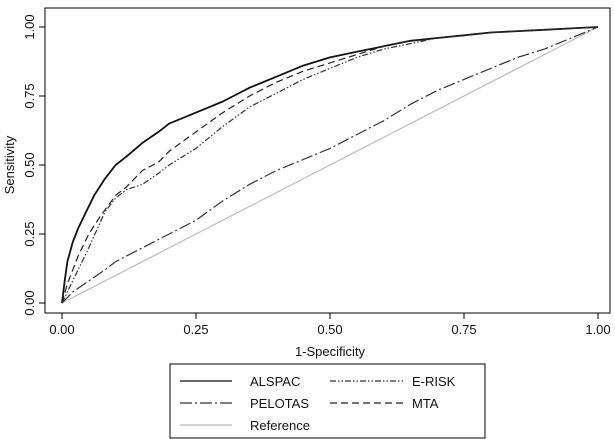  What do you see at coordinates (29, 164) in the screenshot?
I see `y-tick-label: 0.50` at bounding box center [29, 164].